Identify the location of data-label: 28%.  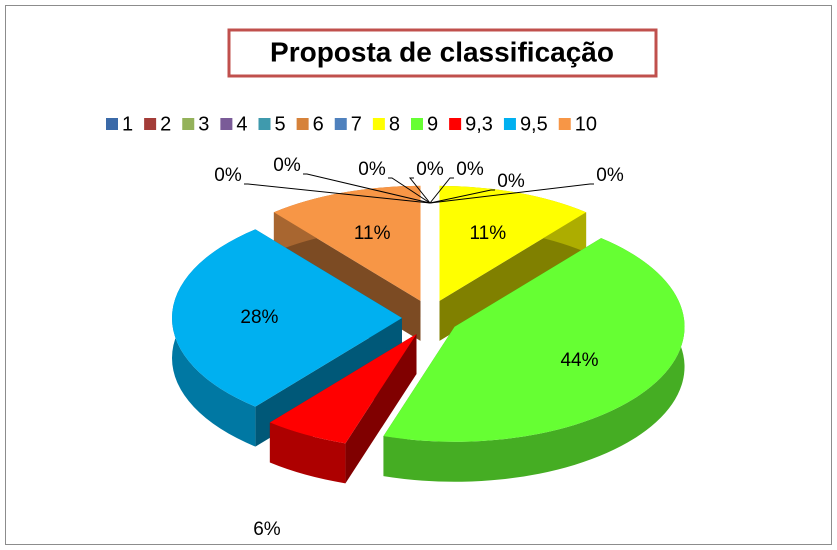
(259, 317).